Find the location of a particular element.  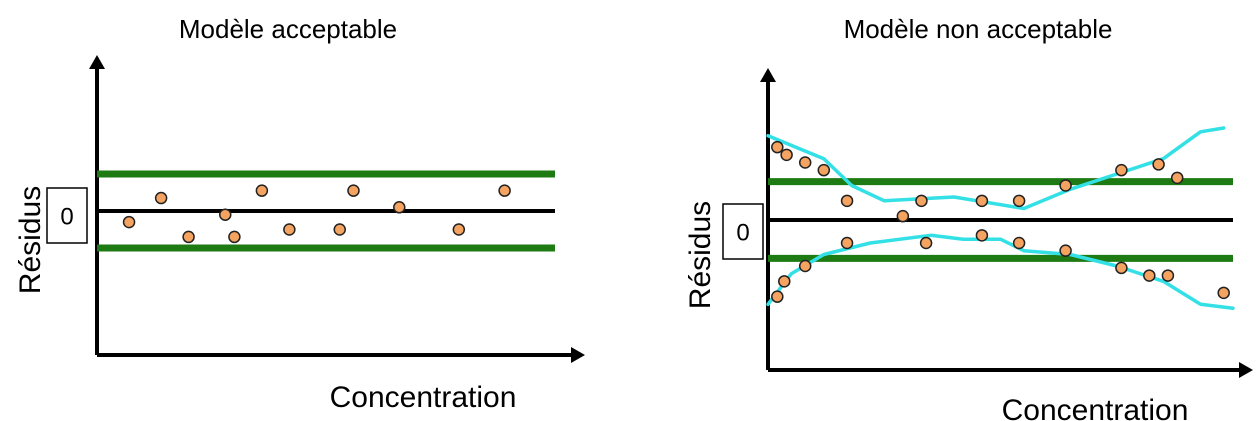

lower-trend-line is located at coordinates (1000, 271).